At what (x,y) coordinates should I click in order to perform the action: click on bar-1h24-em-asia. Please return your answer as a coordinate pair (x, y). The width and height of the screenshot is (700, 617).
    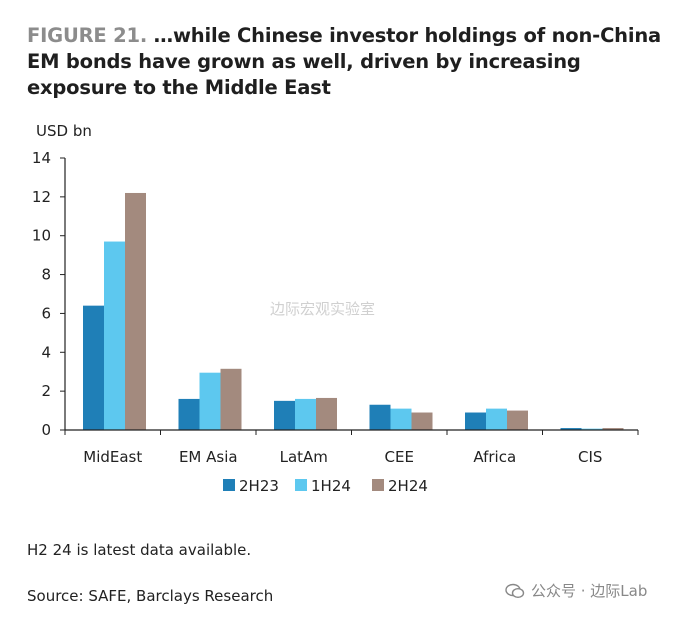
    Looking at the image, I should click on (210, 401).